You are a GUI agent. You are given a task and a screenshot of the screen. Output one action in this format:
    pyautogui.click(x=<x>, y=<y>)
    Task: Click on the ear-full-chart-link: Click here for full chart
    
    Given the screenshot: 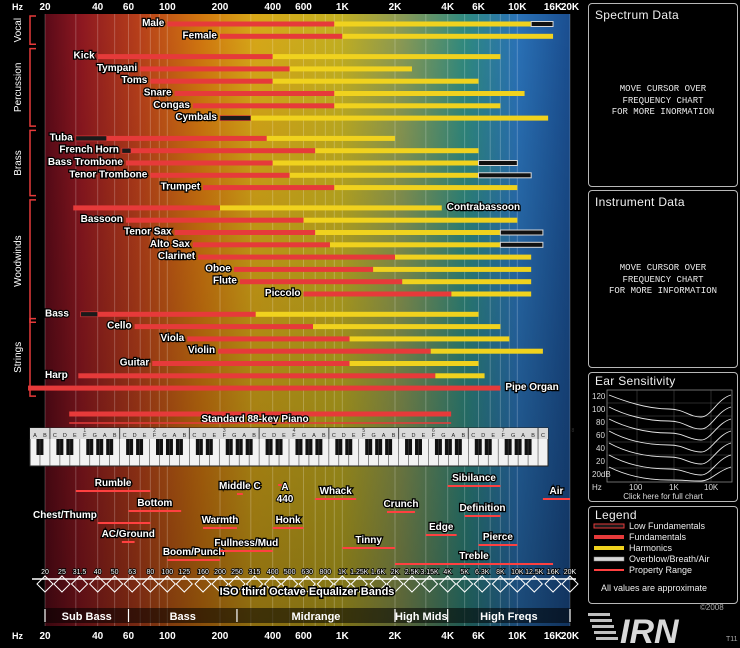 What is the action you would take?
    pyautogui.click(x=663, y=496)
    